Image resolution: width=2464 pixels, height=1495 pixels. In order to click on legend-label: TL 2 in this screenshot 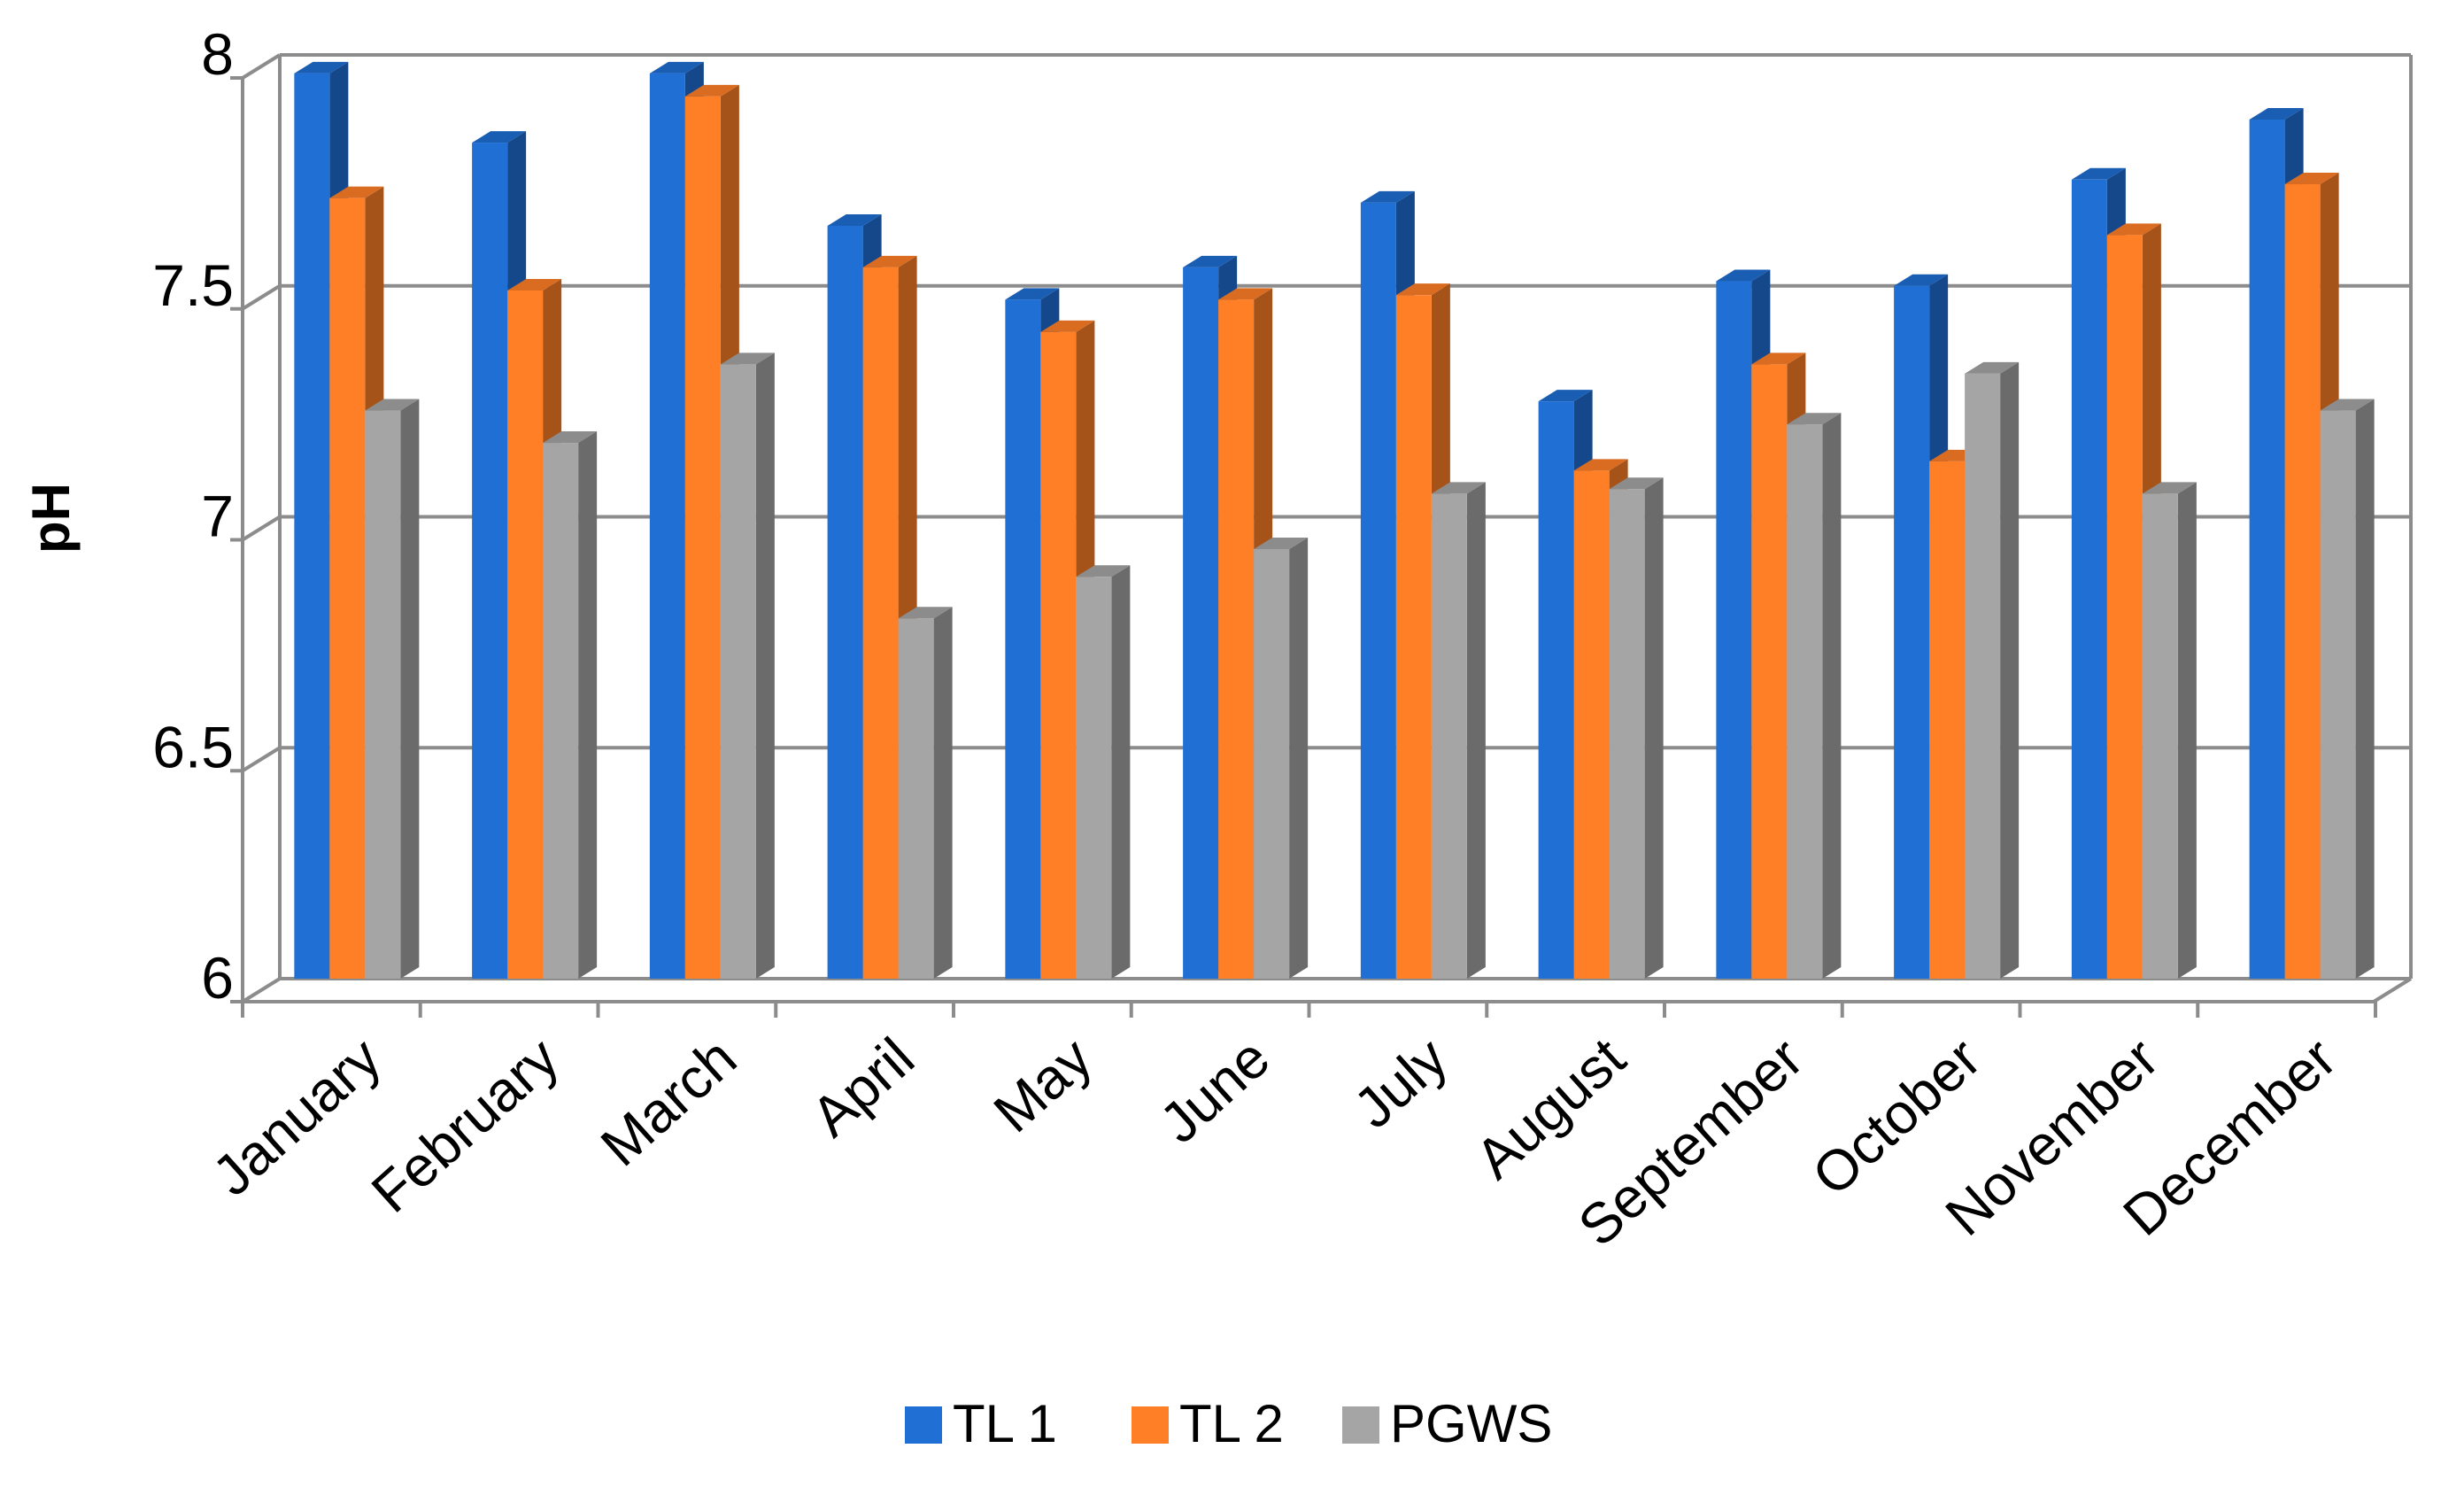, I will do `click(1231, 1423)`.